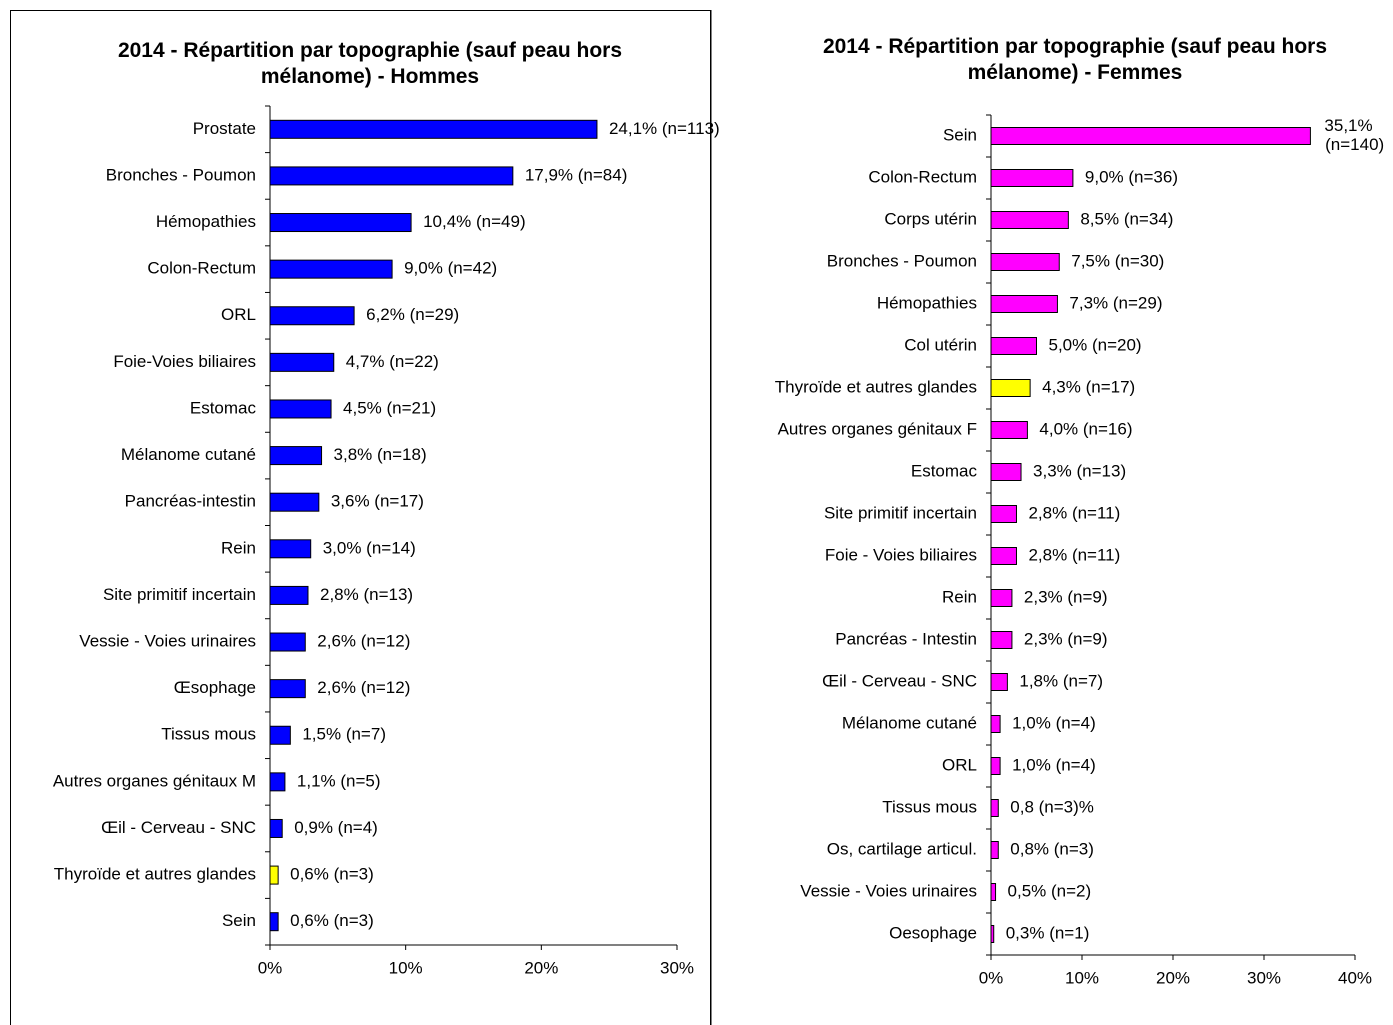 The height and width of the screenshot is (1025, 1393). Describe the element at coordinates (664, 128) in the screenshot. I see `value-label: 24,1% (n=113)` at that location.